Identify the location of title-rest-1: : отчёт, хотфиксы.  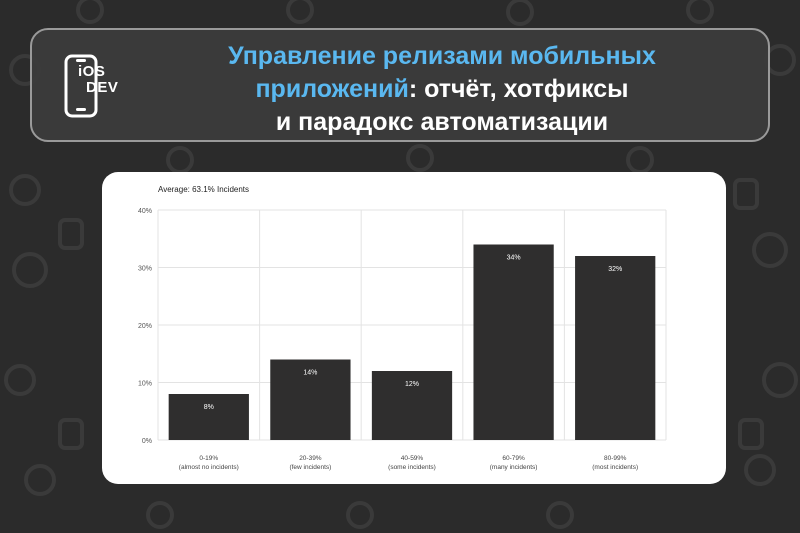
(518, 89).